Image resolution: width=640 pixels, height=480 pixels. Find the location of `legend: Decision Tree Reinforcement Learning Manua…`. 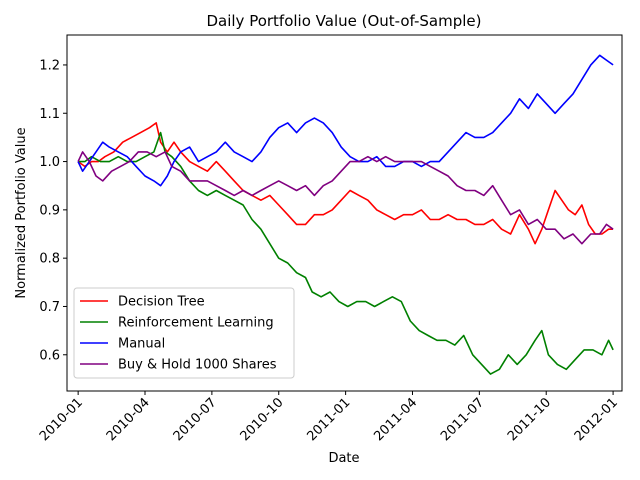

legend: Decision Tree Reinforcement Learning Manua… is located at coordinates (184, 333).